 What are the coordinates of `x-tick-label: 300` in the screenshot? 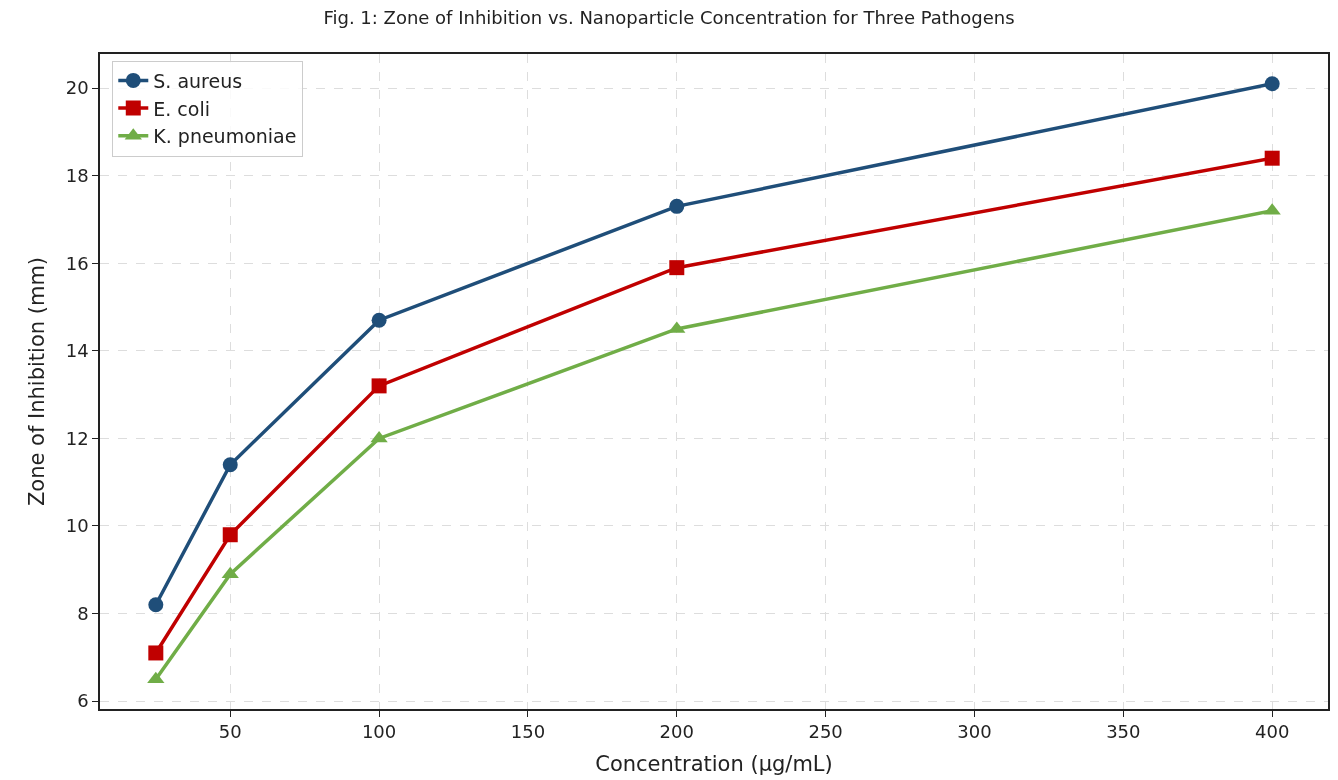 It's located at (974, 732).